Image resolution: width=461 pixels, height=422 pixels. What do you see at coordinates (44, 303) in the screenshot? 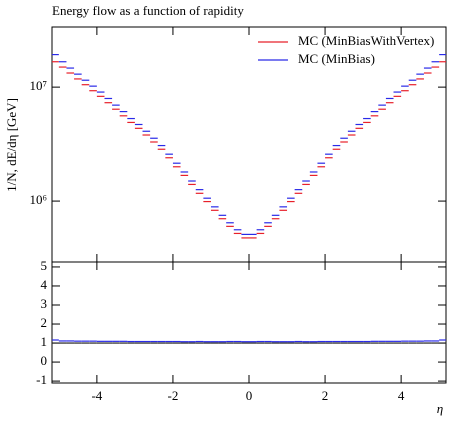
I see `y-tick-label: 3` at bounding box center [44, 303].